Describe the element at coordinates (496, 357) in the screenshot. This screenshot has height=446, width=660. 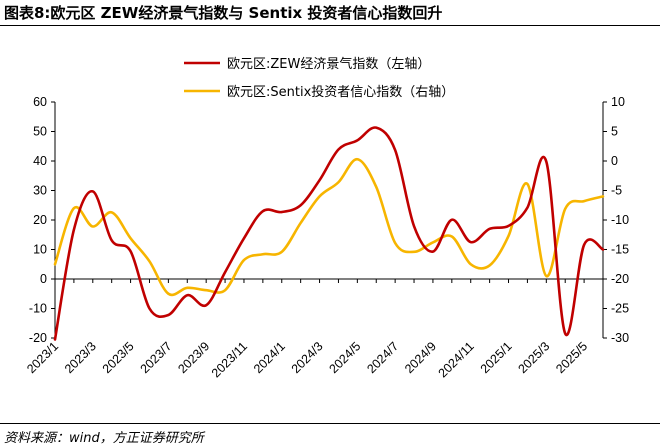
I see `x-tick-label: 2025/1` at that location.